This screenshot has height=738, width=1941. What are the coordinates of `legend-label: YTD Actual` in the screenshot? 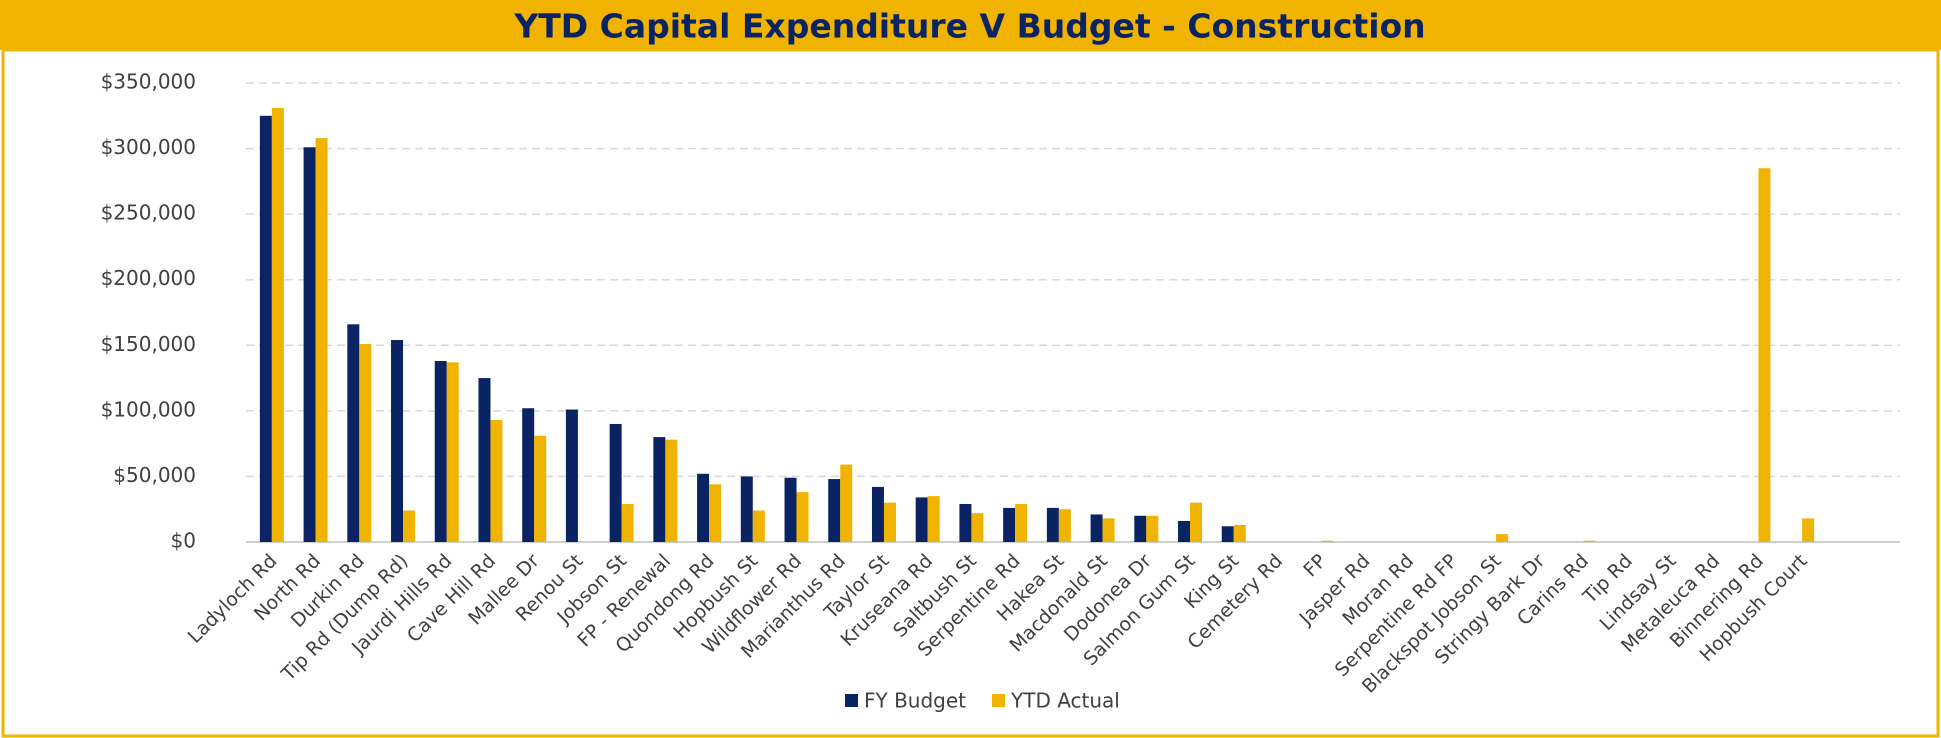 It's located at (1065, 701).